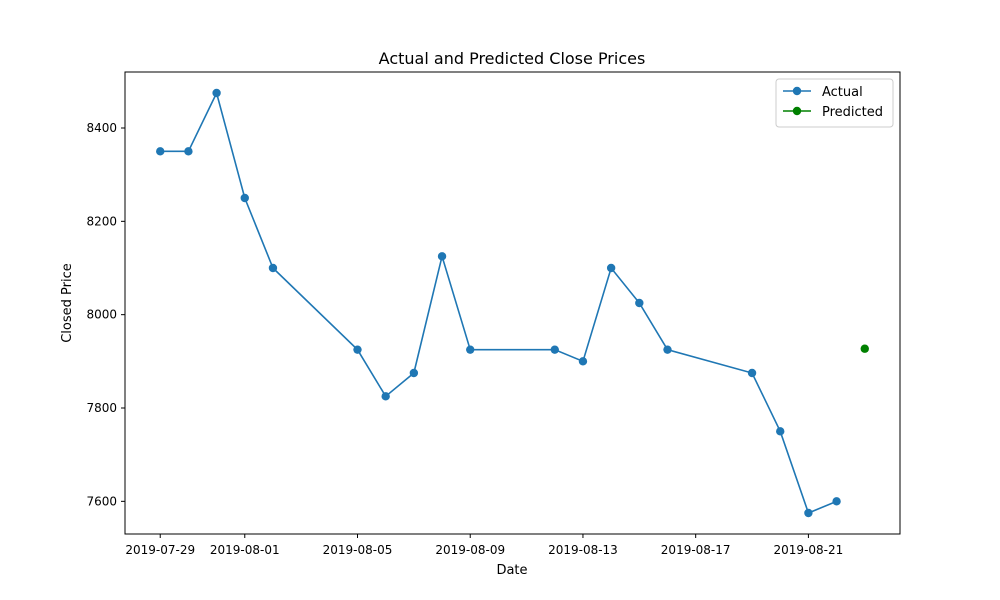  What do you see at coordinates (512, 58) in the screenshot?
I see `chart-title: Actual and Predicted Close Prices` at bounding box center [512, 58].